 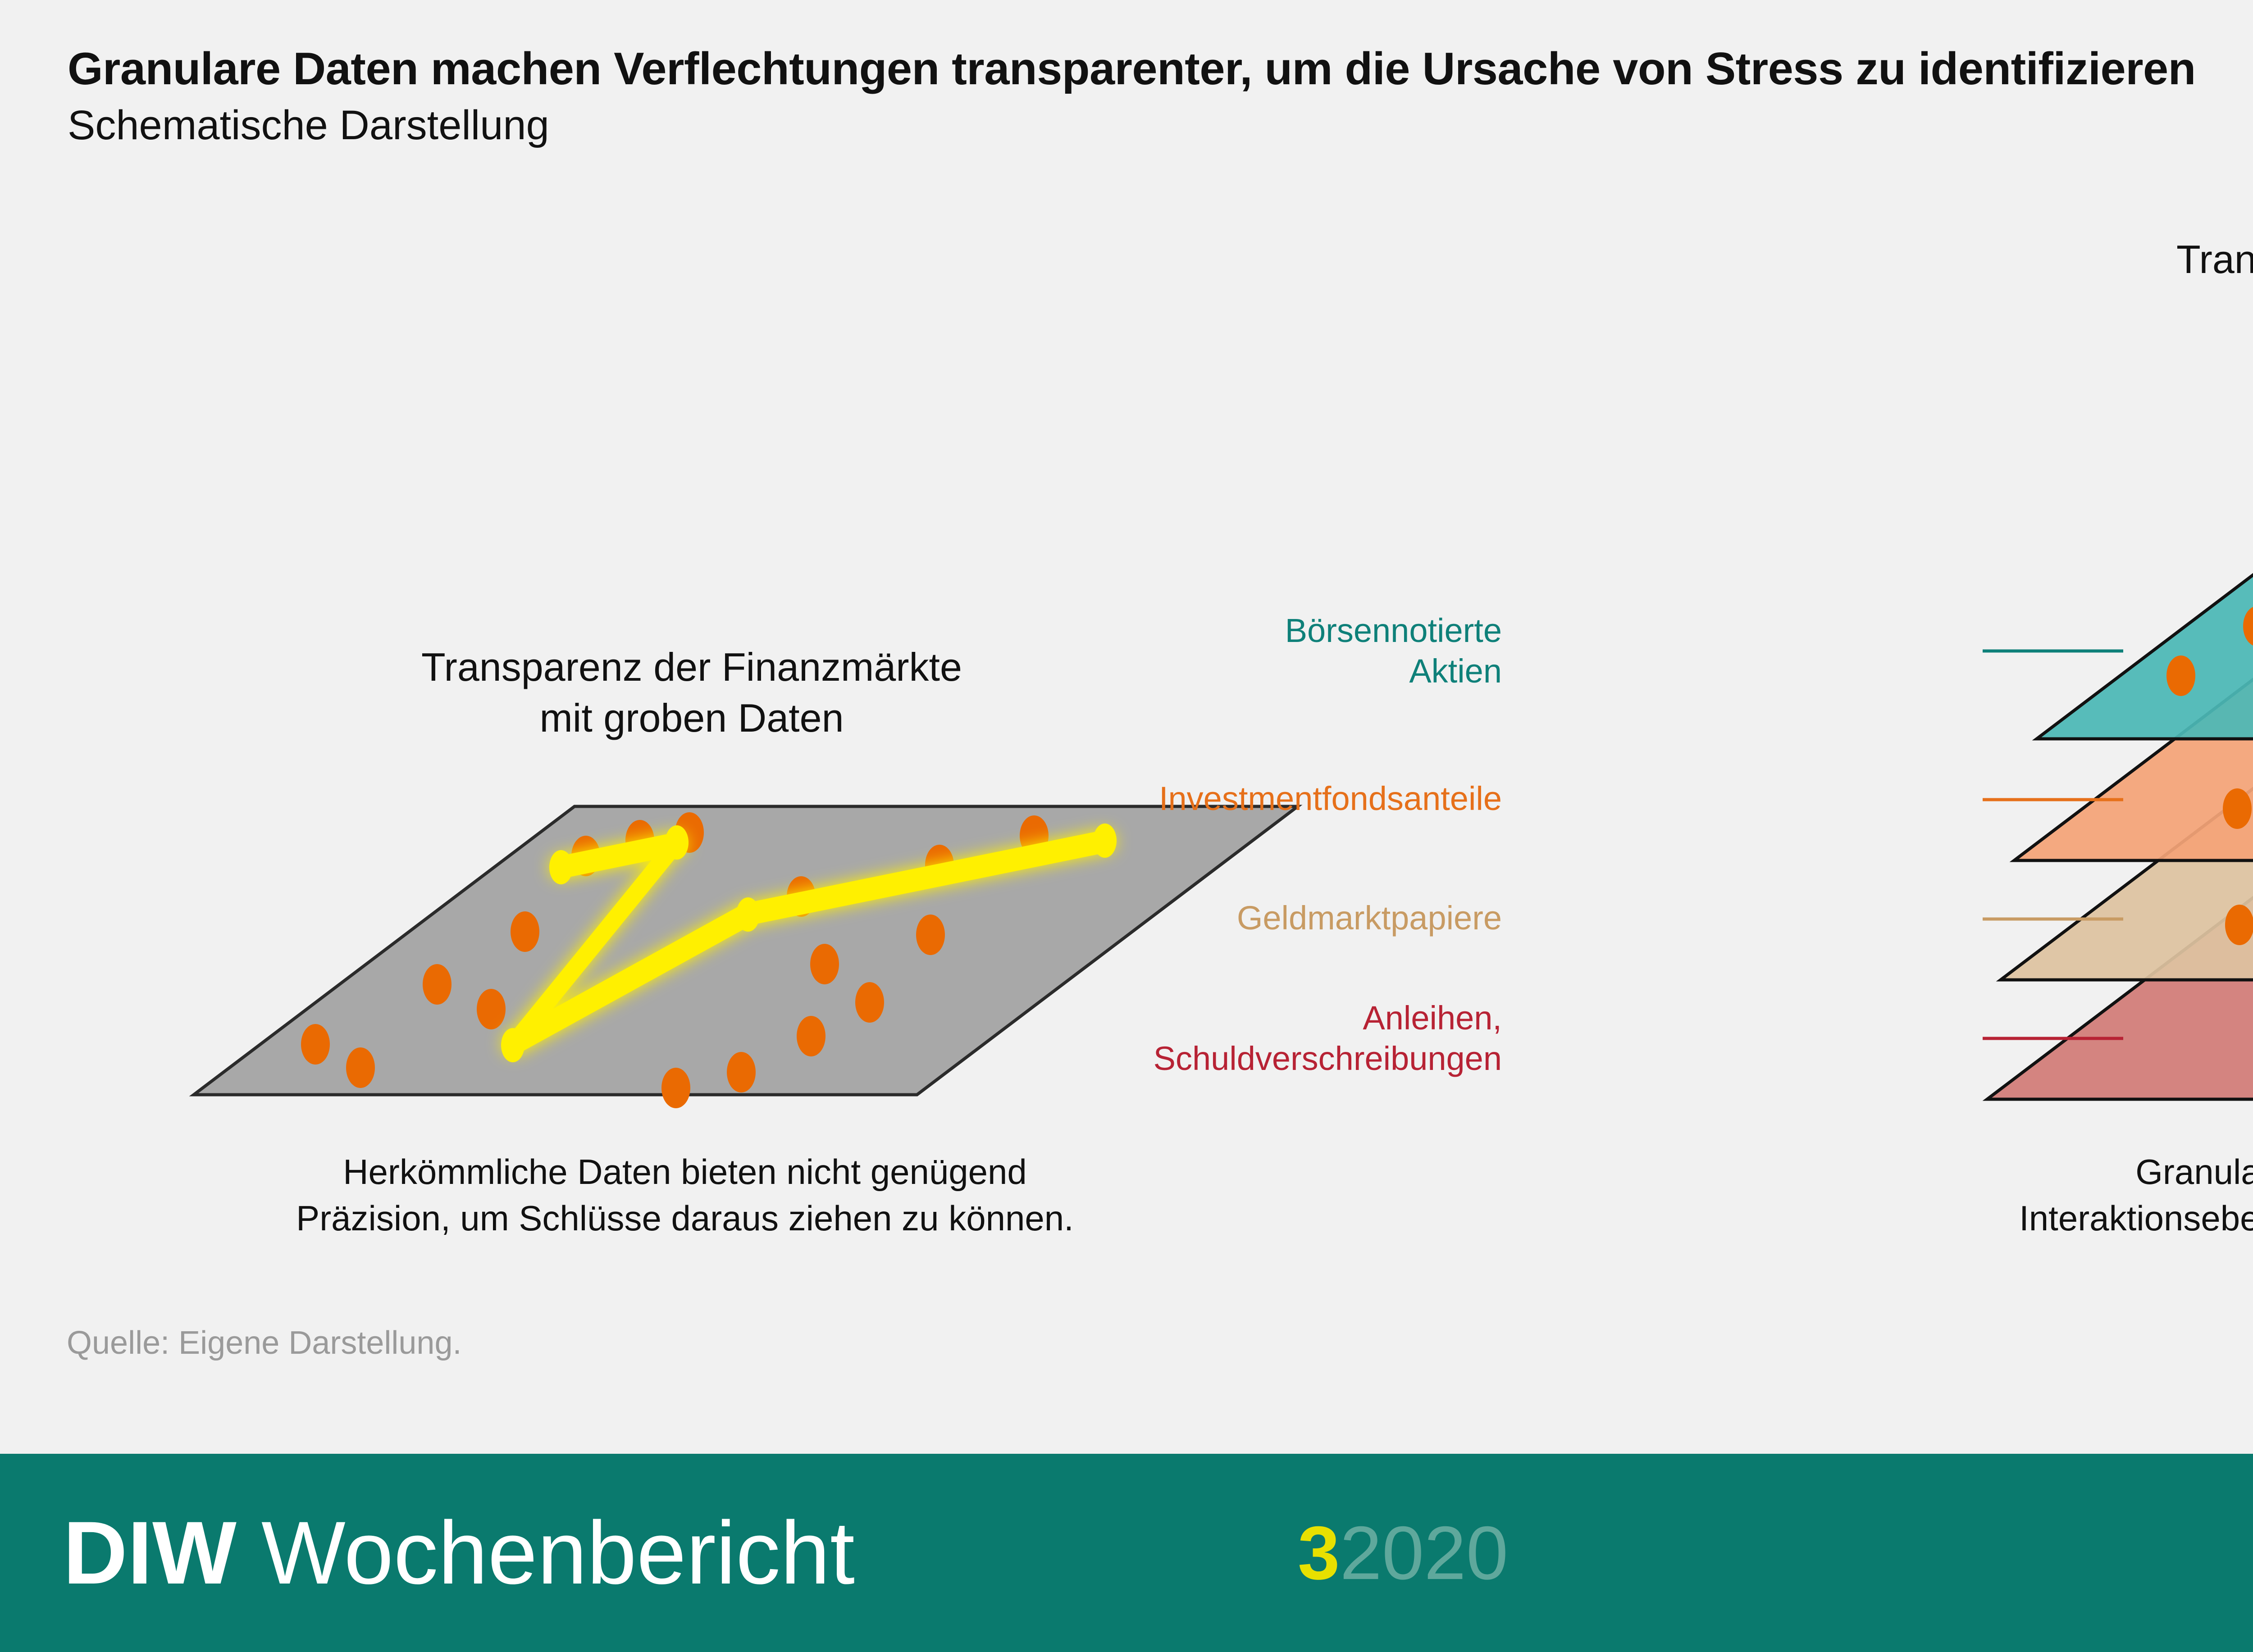 What do you see at coordinates (691, 717) in the screenshot?
I see `left-panel-heading-line2: mit groben Daten` at bounding box center [691, 717].